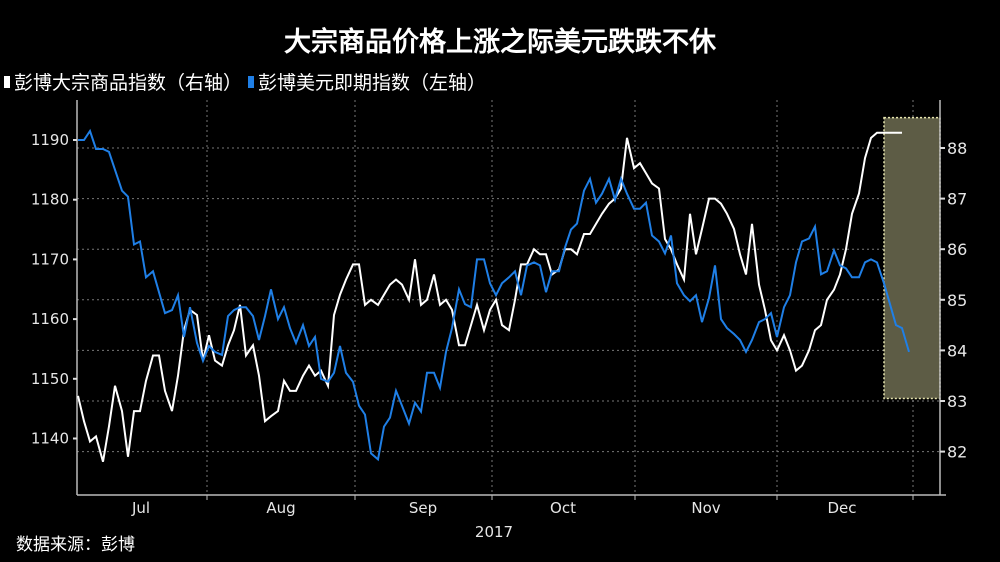  What do you see at coordinates (494, 532) in the screenshot?
I see `x-axis-year-label: 2017` at bounding box center [494, 532].